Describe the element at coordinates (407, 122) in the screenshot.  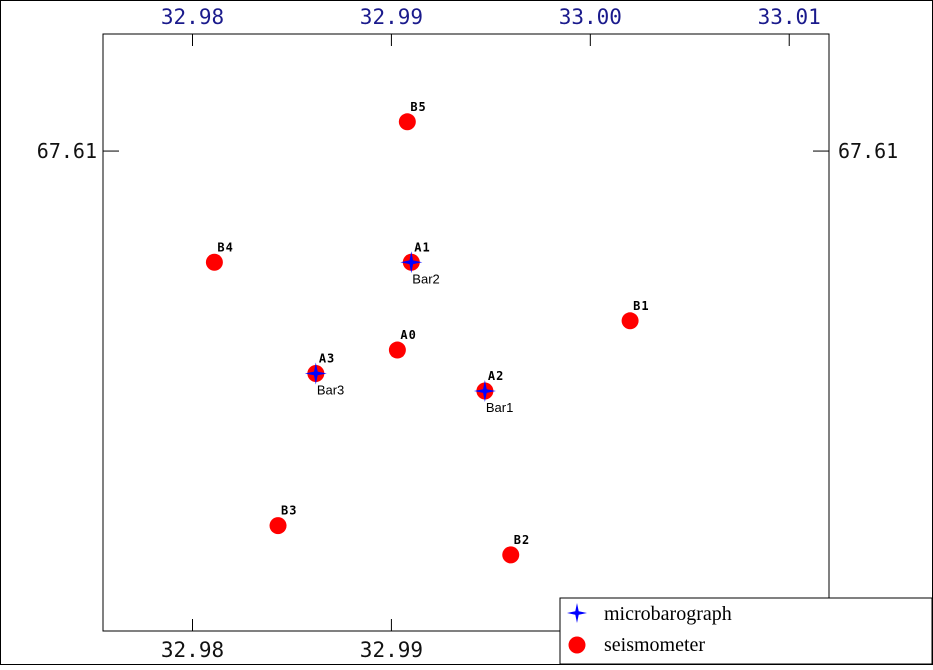
I see `seismometer-point-b5` at that location.